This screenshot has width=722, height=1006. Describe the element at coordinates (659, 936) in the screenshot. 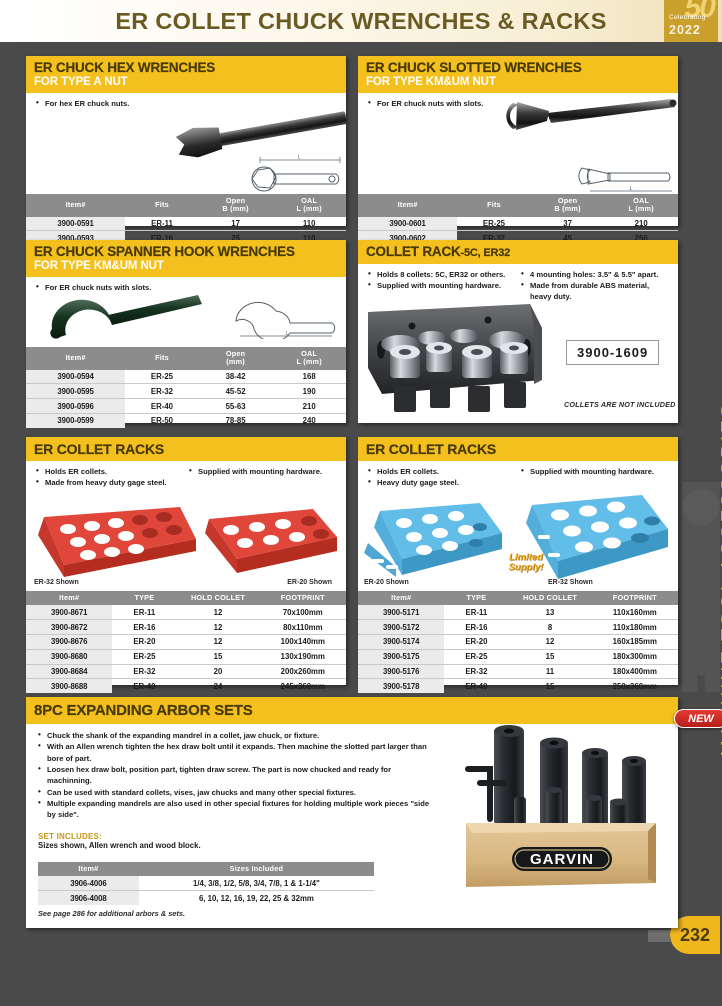

I see `page-number-tab` at that location.